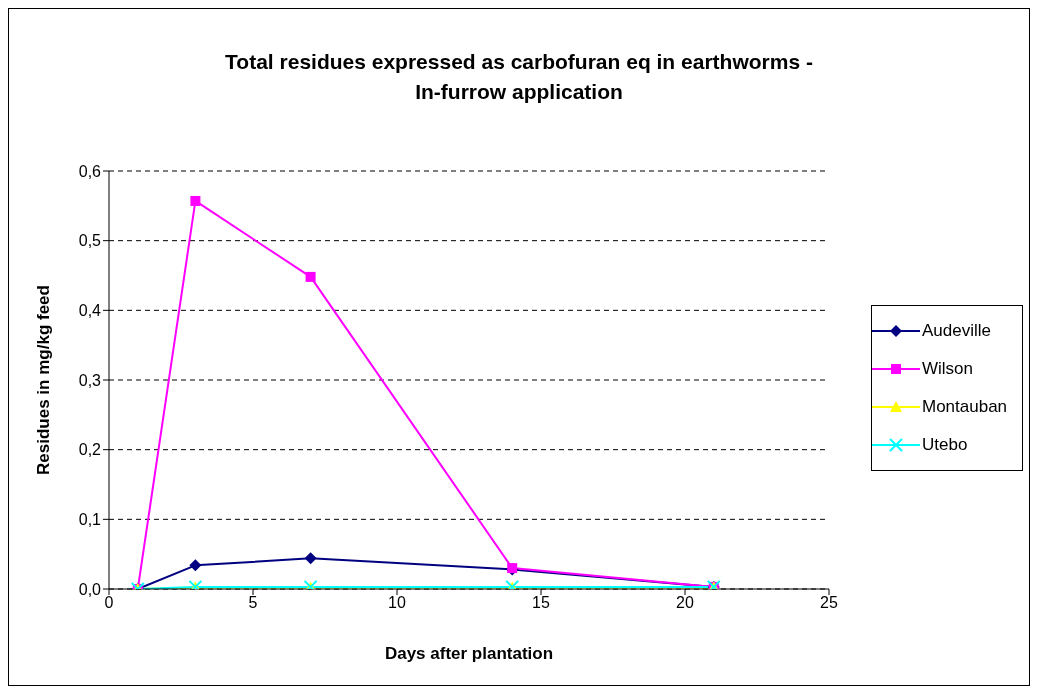 Image resolution: width=1038 pixels, height=693 pixels. I want to click on x-tick-label: 5, so click(253, 603).